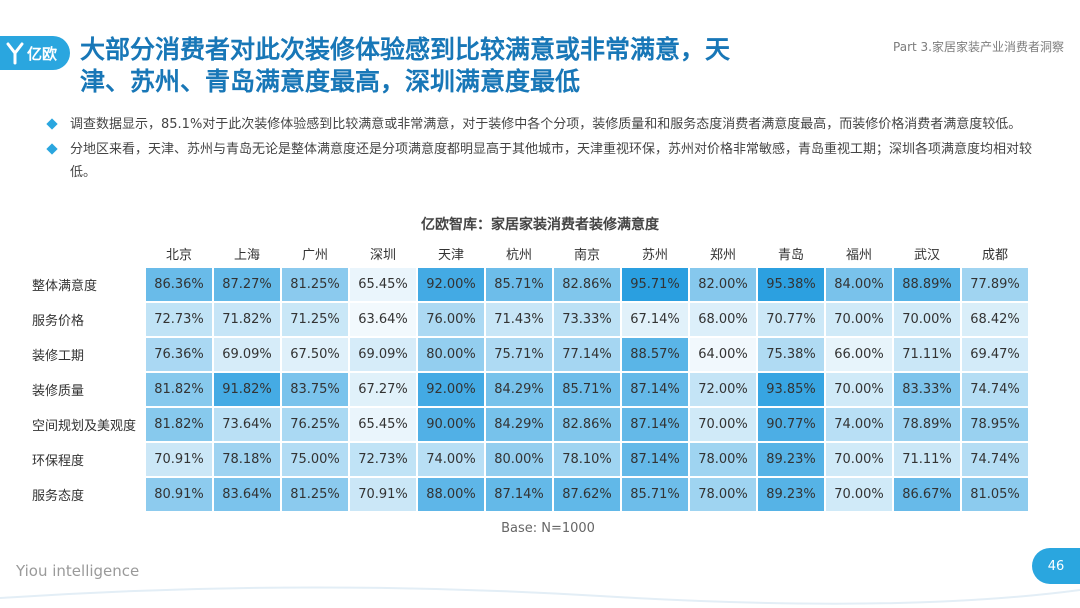 This screenshot has width=1080, height=608. What do you see at coordinates (723, 389) in the screenshot?
I see `heatmap-cell: 72.00%` at bounding box center [723, 389].